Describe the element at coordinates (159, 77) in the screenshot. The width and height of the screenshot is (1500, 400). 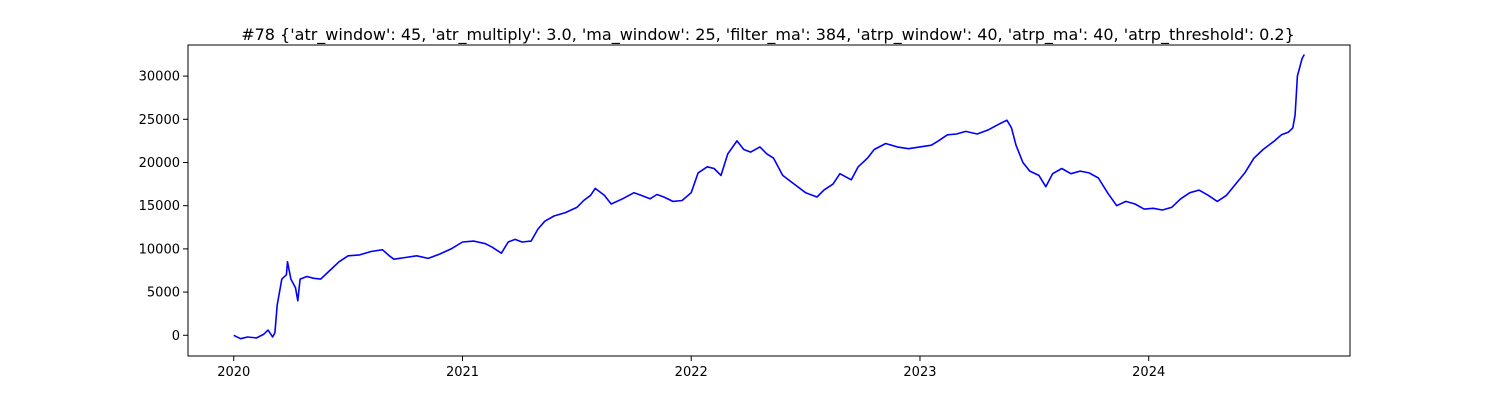
I see `y-tick-label: 30000` at that location.